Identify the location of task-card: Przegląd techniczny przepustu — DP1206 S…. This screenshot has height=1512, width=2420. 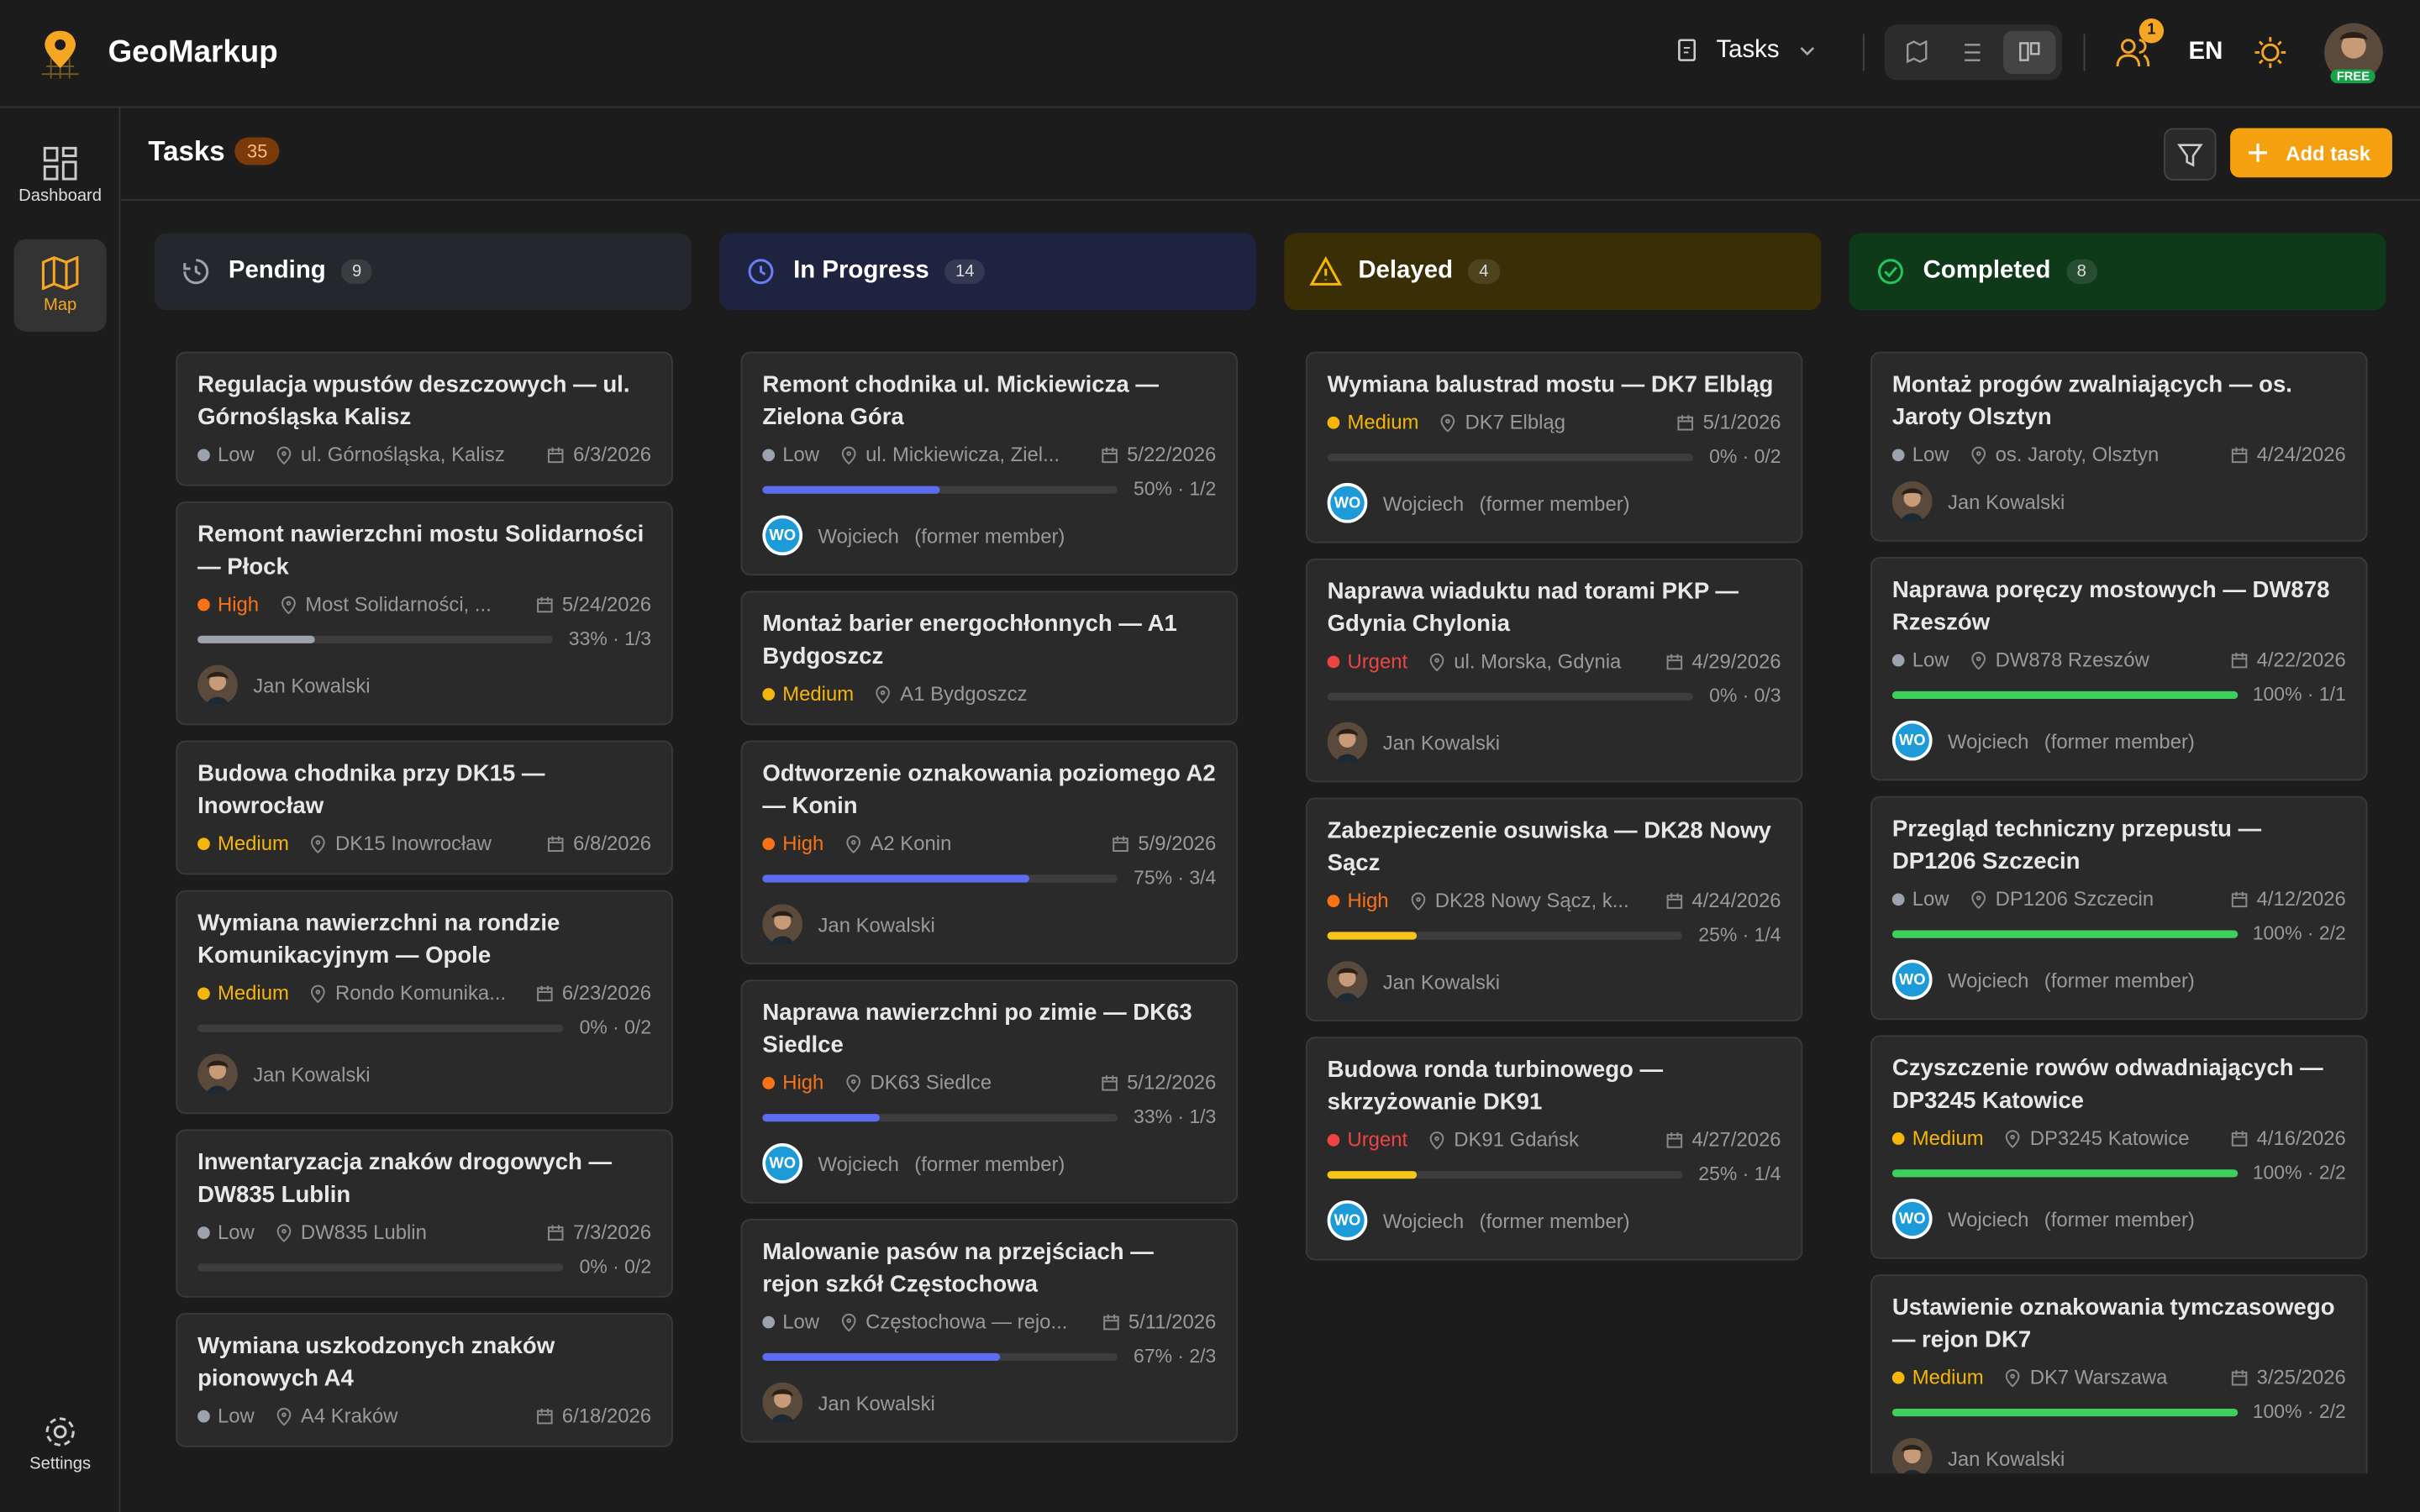
(2119, 908).